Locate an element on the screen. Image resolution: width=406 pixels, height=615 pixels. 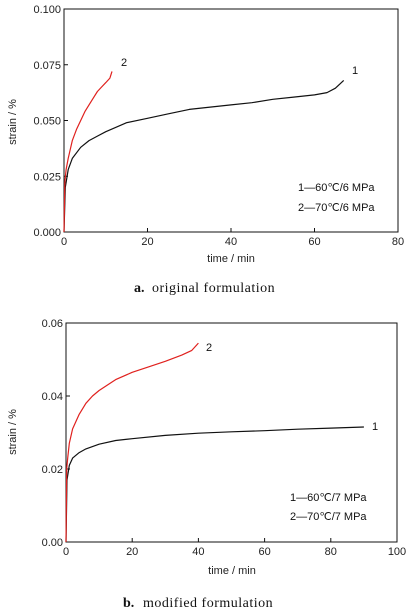
chart-a-xtick-label: 20 is located at coordinates (147, 242).